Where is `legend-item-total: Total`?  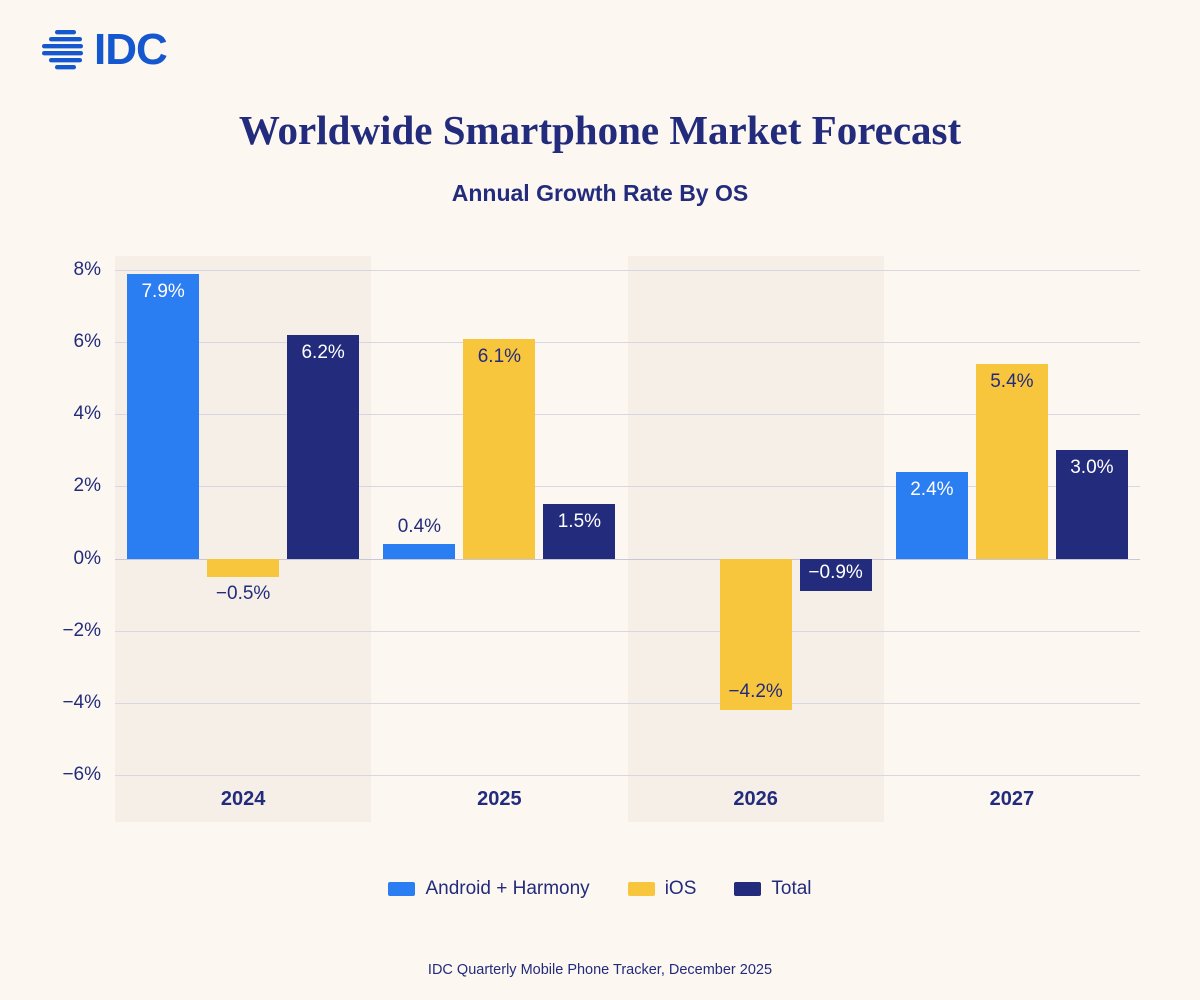
legend-item-total: Total is located at coordinates (773, 889).